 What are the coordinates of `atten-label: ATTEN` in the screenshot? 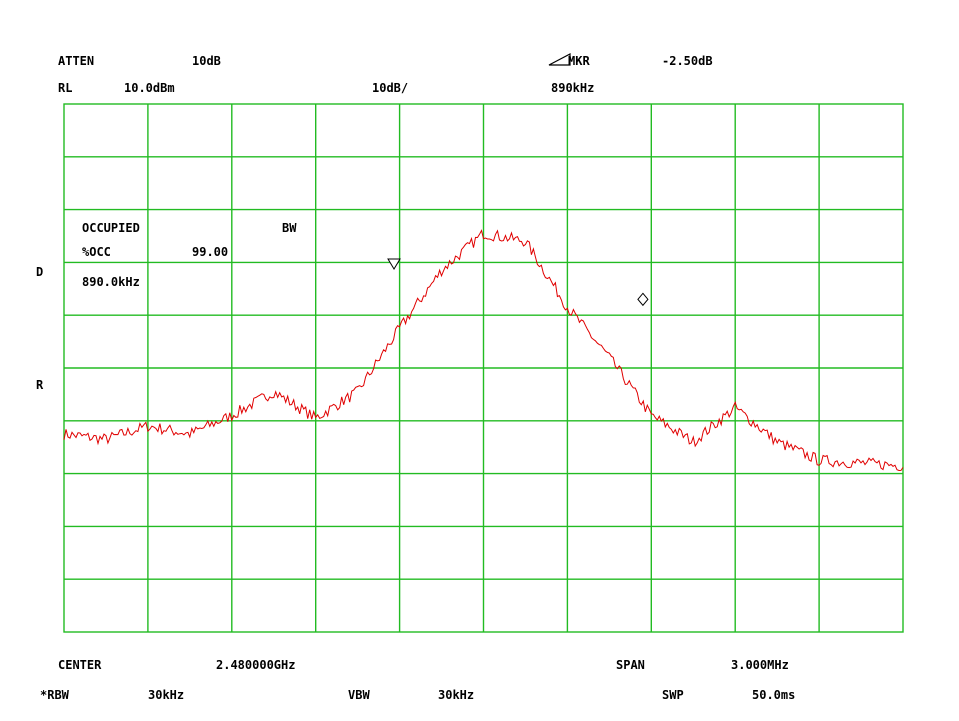 It's located at (76, 61).